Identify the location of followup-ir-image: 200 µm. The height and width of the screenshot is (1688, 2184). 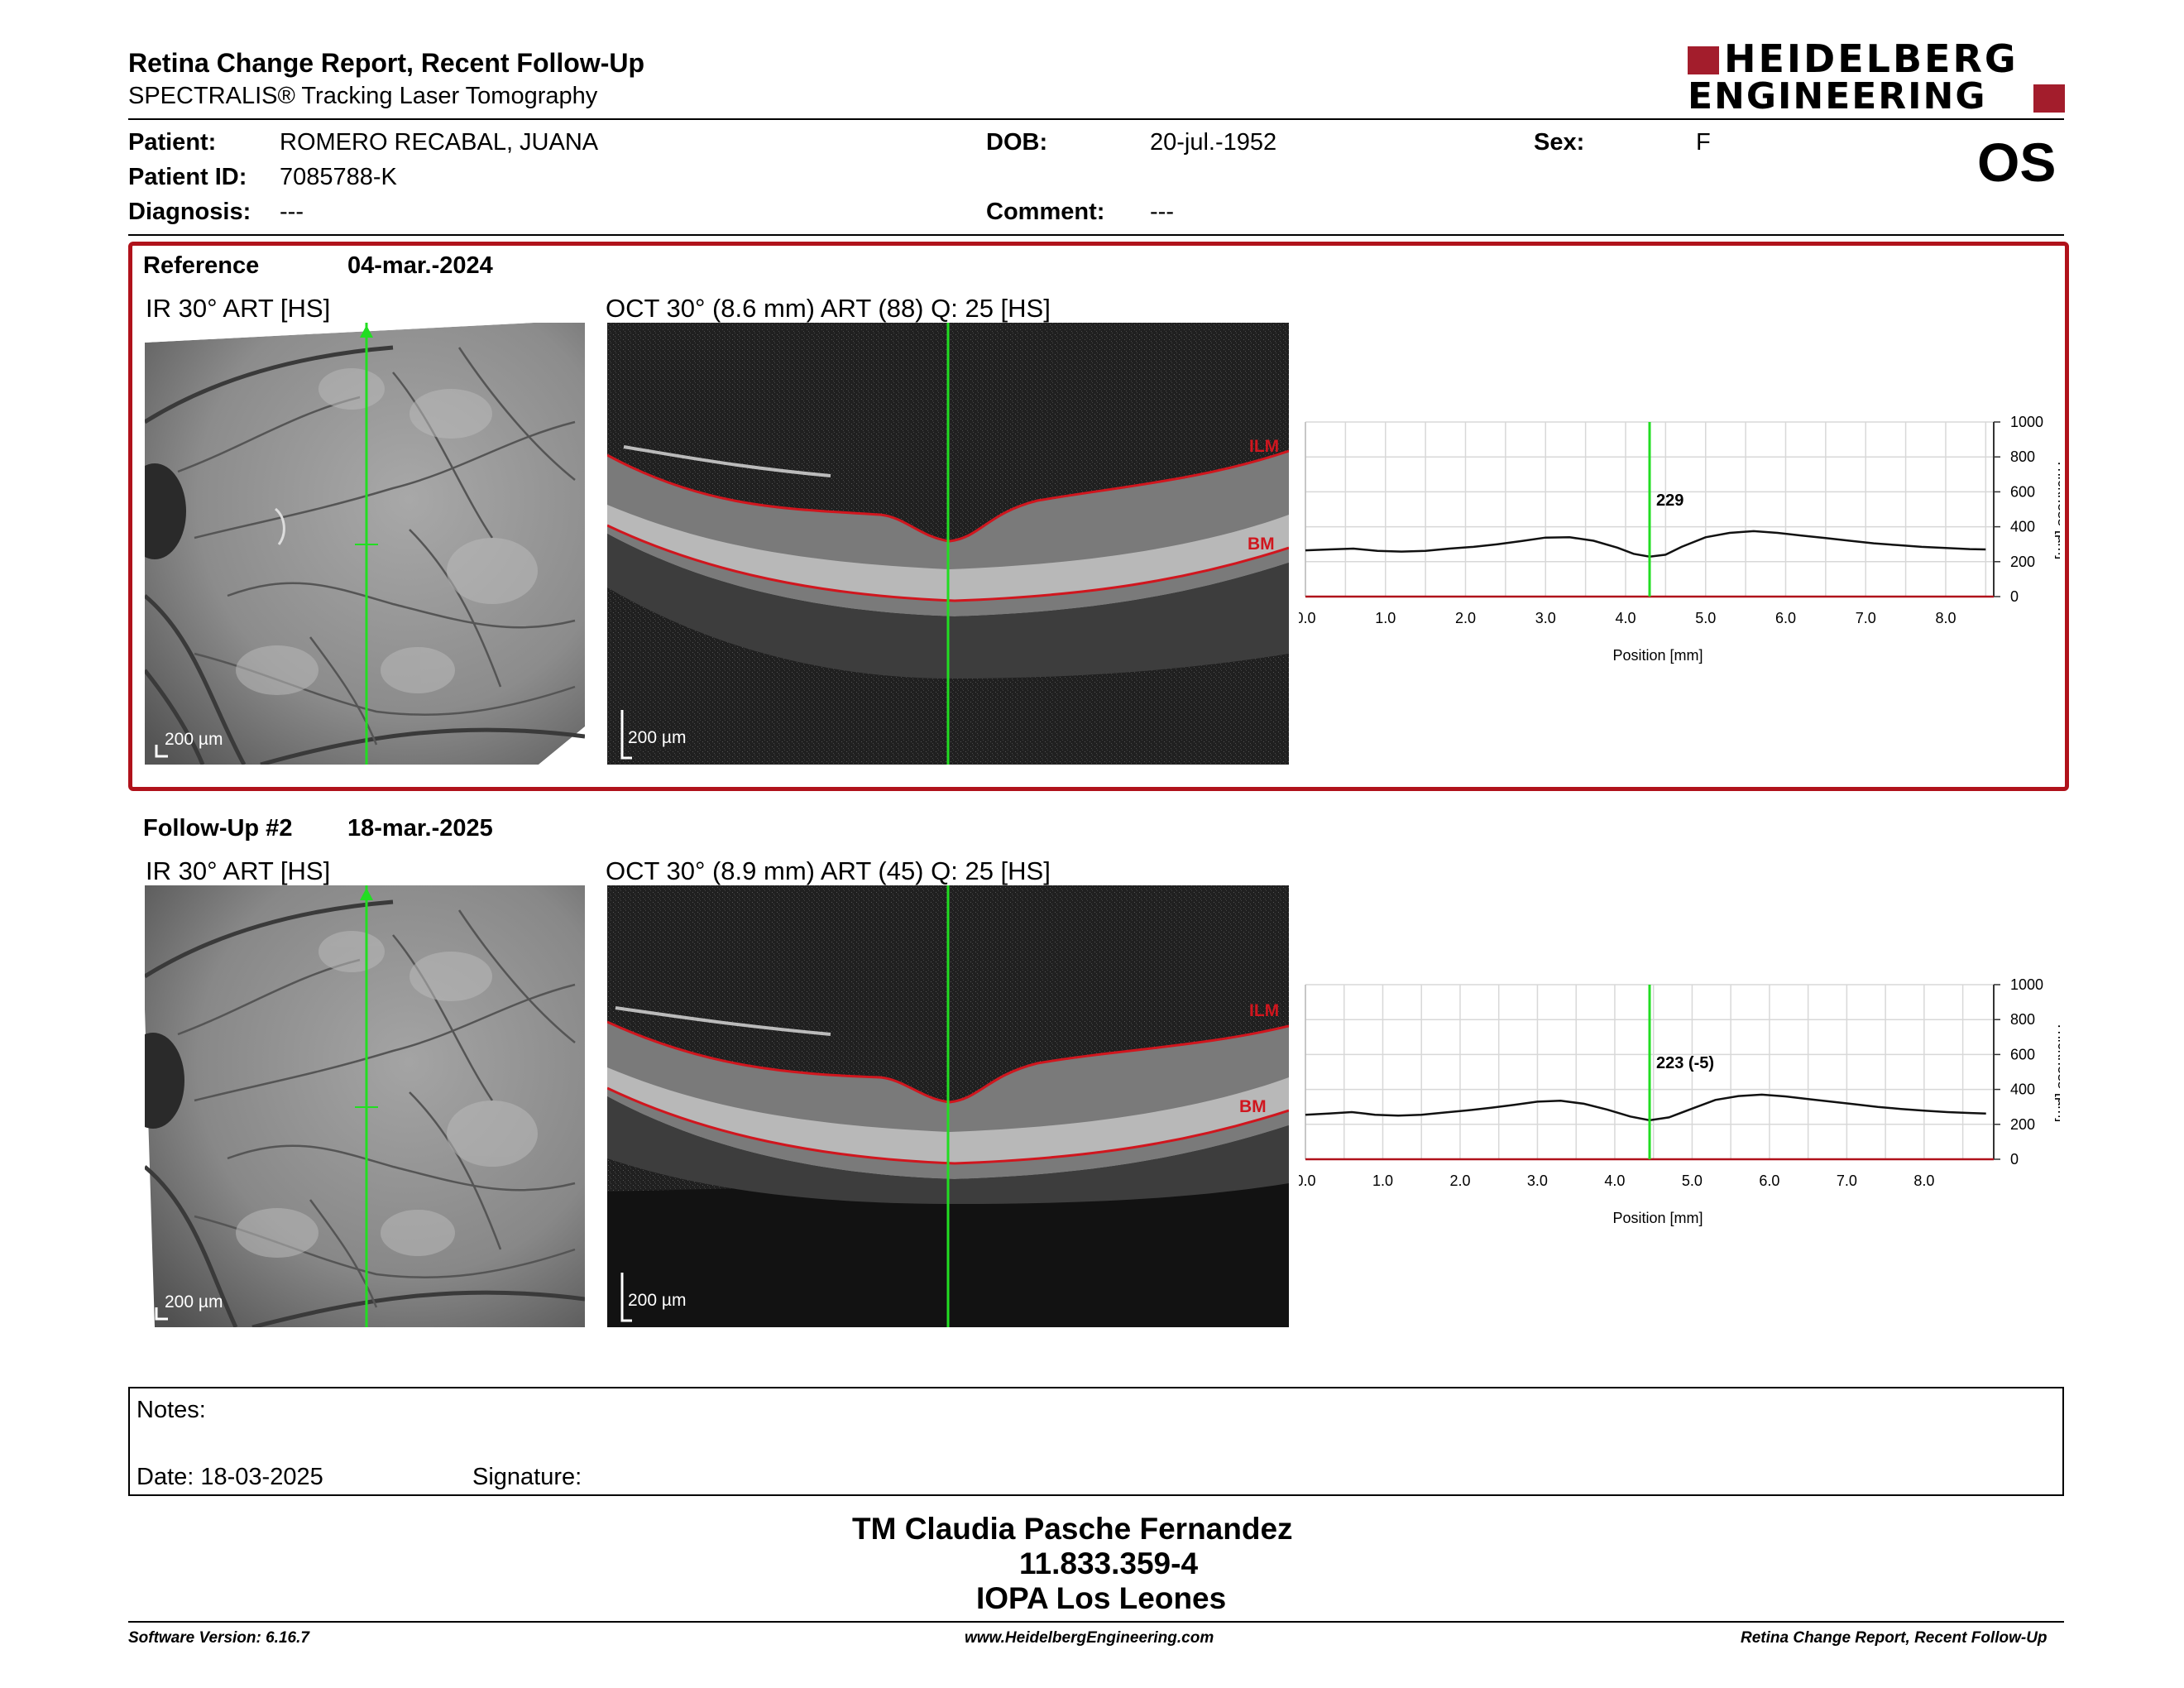
(365, 1106).